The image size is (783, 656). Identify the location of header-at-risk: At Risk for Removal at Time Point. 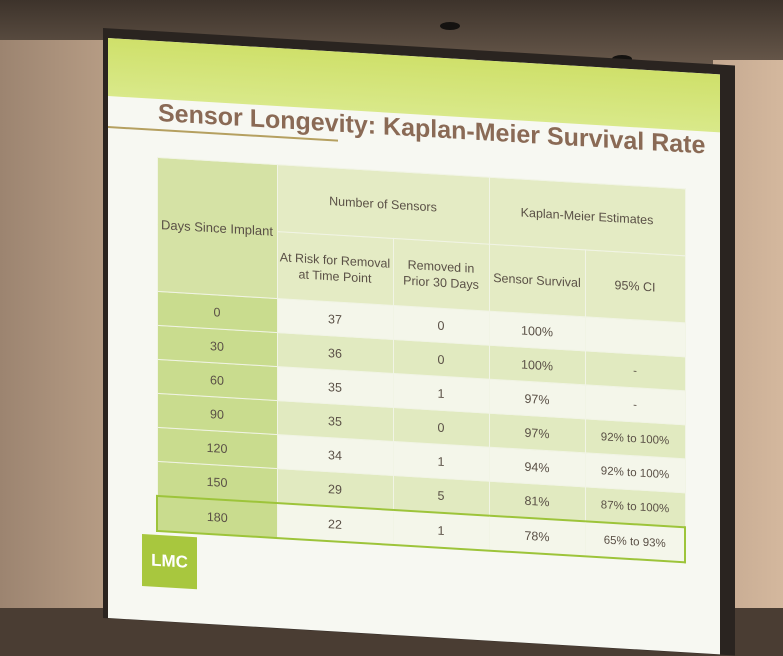
(335, 268).